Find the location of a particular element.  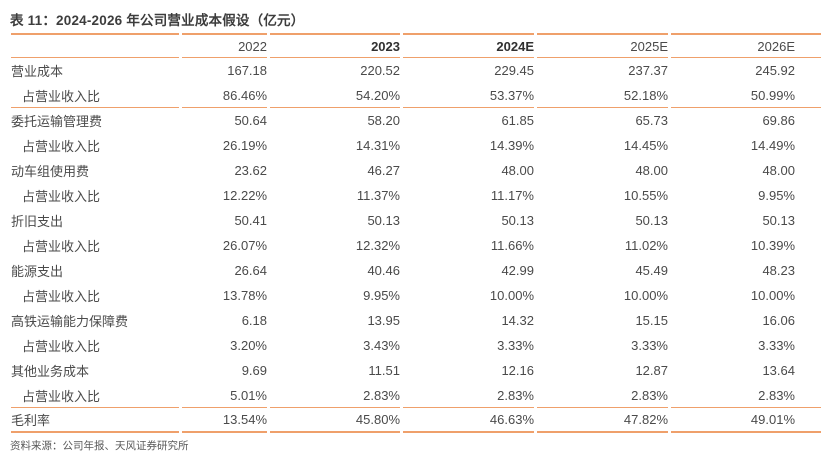

column-header-2024E: 2024E is located at coordinates (468, 45).